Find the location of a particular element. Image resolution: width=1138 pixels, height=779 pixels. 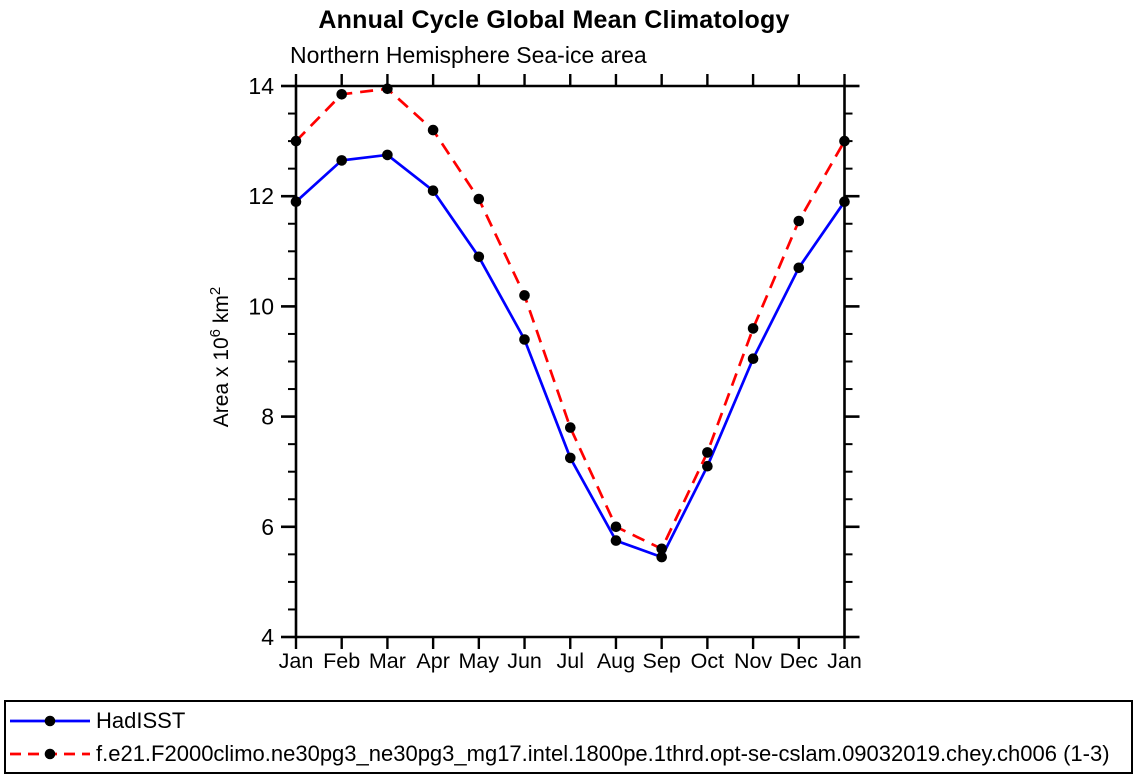

x-tick-label: May is located at coordinates (479, 661).